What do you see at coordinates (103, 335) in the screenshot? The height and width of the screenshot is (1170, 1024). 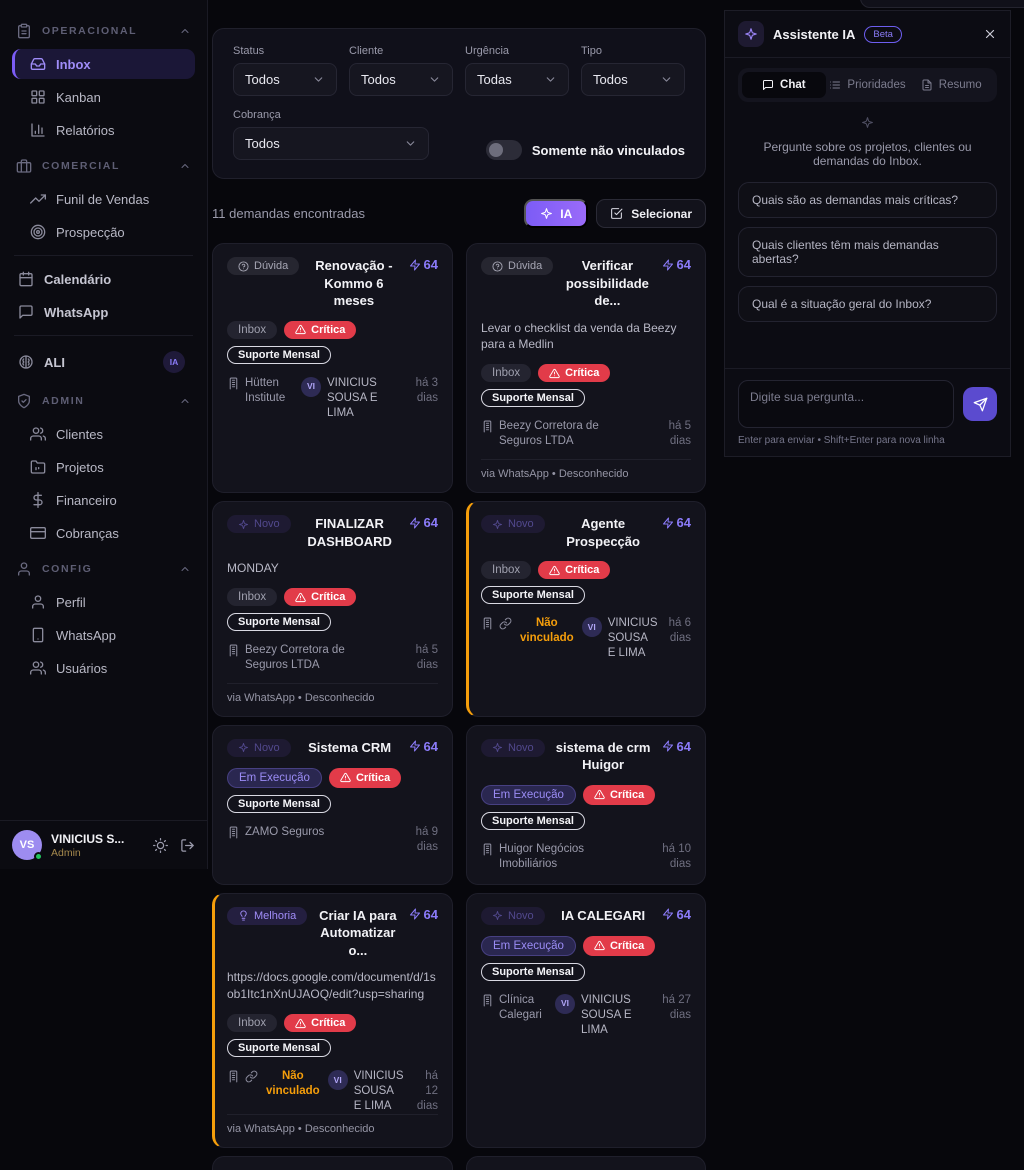 I see `sidebar-divider` at bounding box center [103, 335].